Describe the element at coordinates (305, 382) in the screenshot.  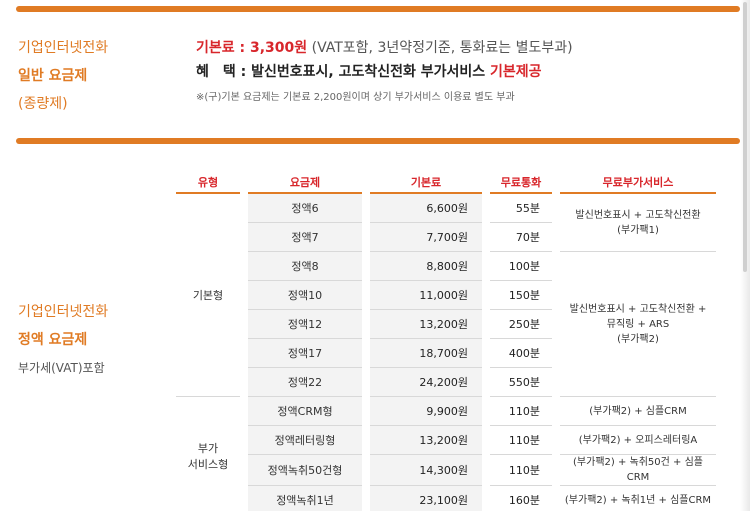
I see `plan-name: 정액22` at that location.